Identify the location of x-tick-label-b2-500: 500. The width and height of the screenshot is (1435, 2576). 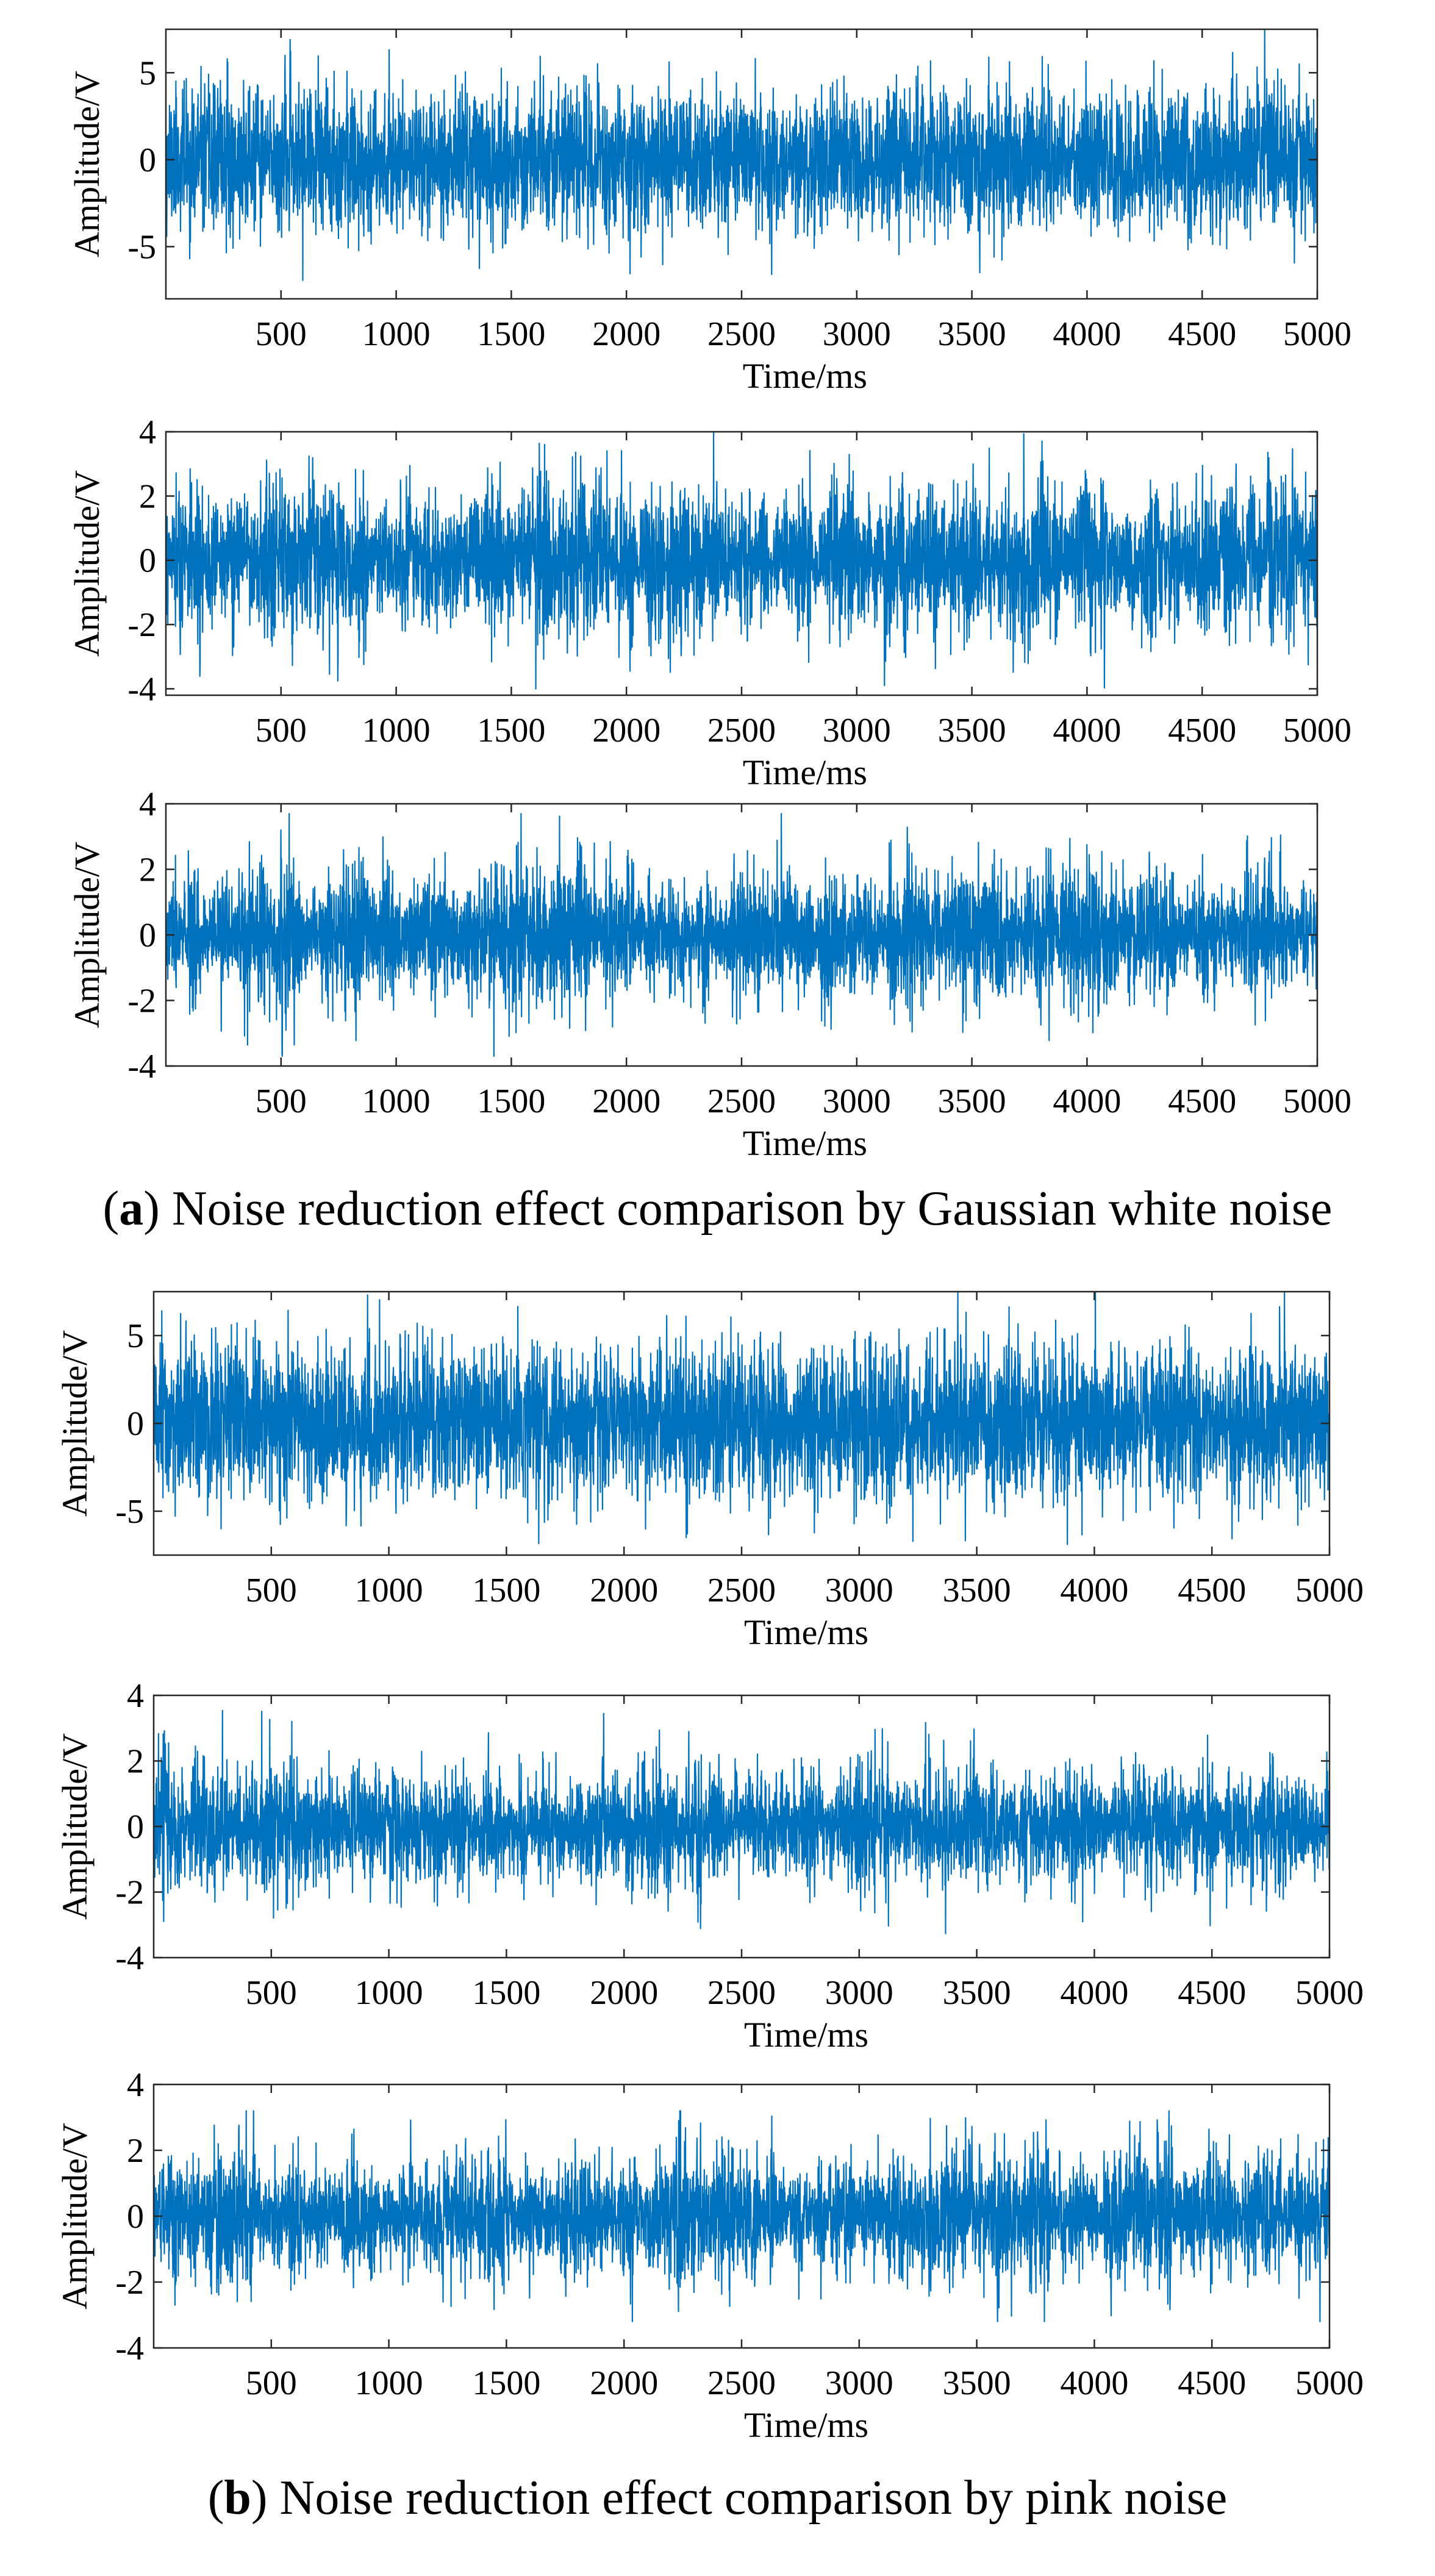
(271, 1993).